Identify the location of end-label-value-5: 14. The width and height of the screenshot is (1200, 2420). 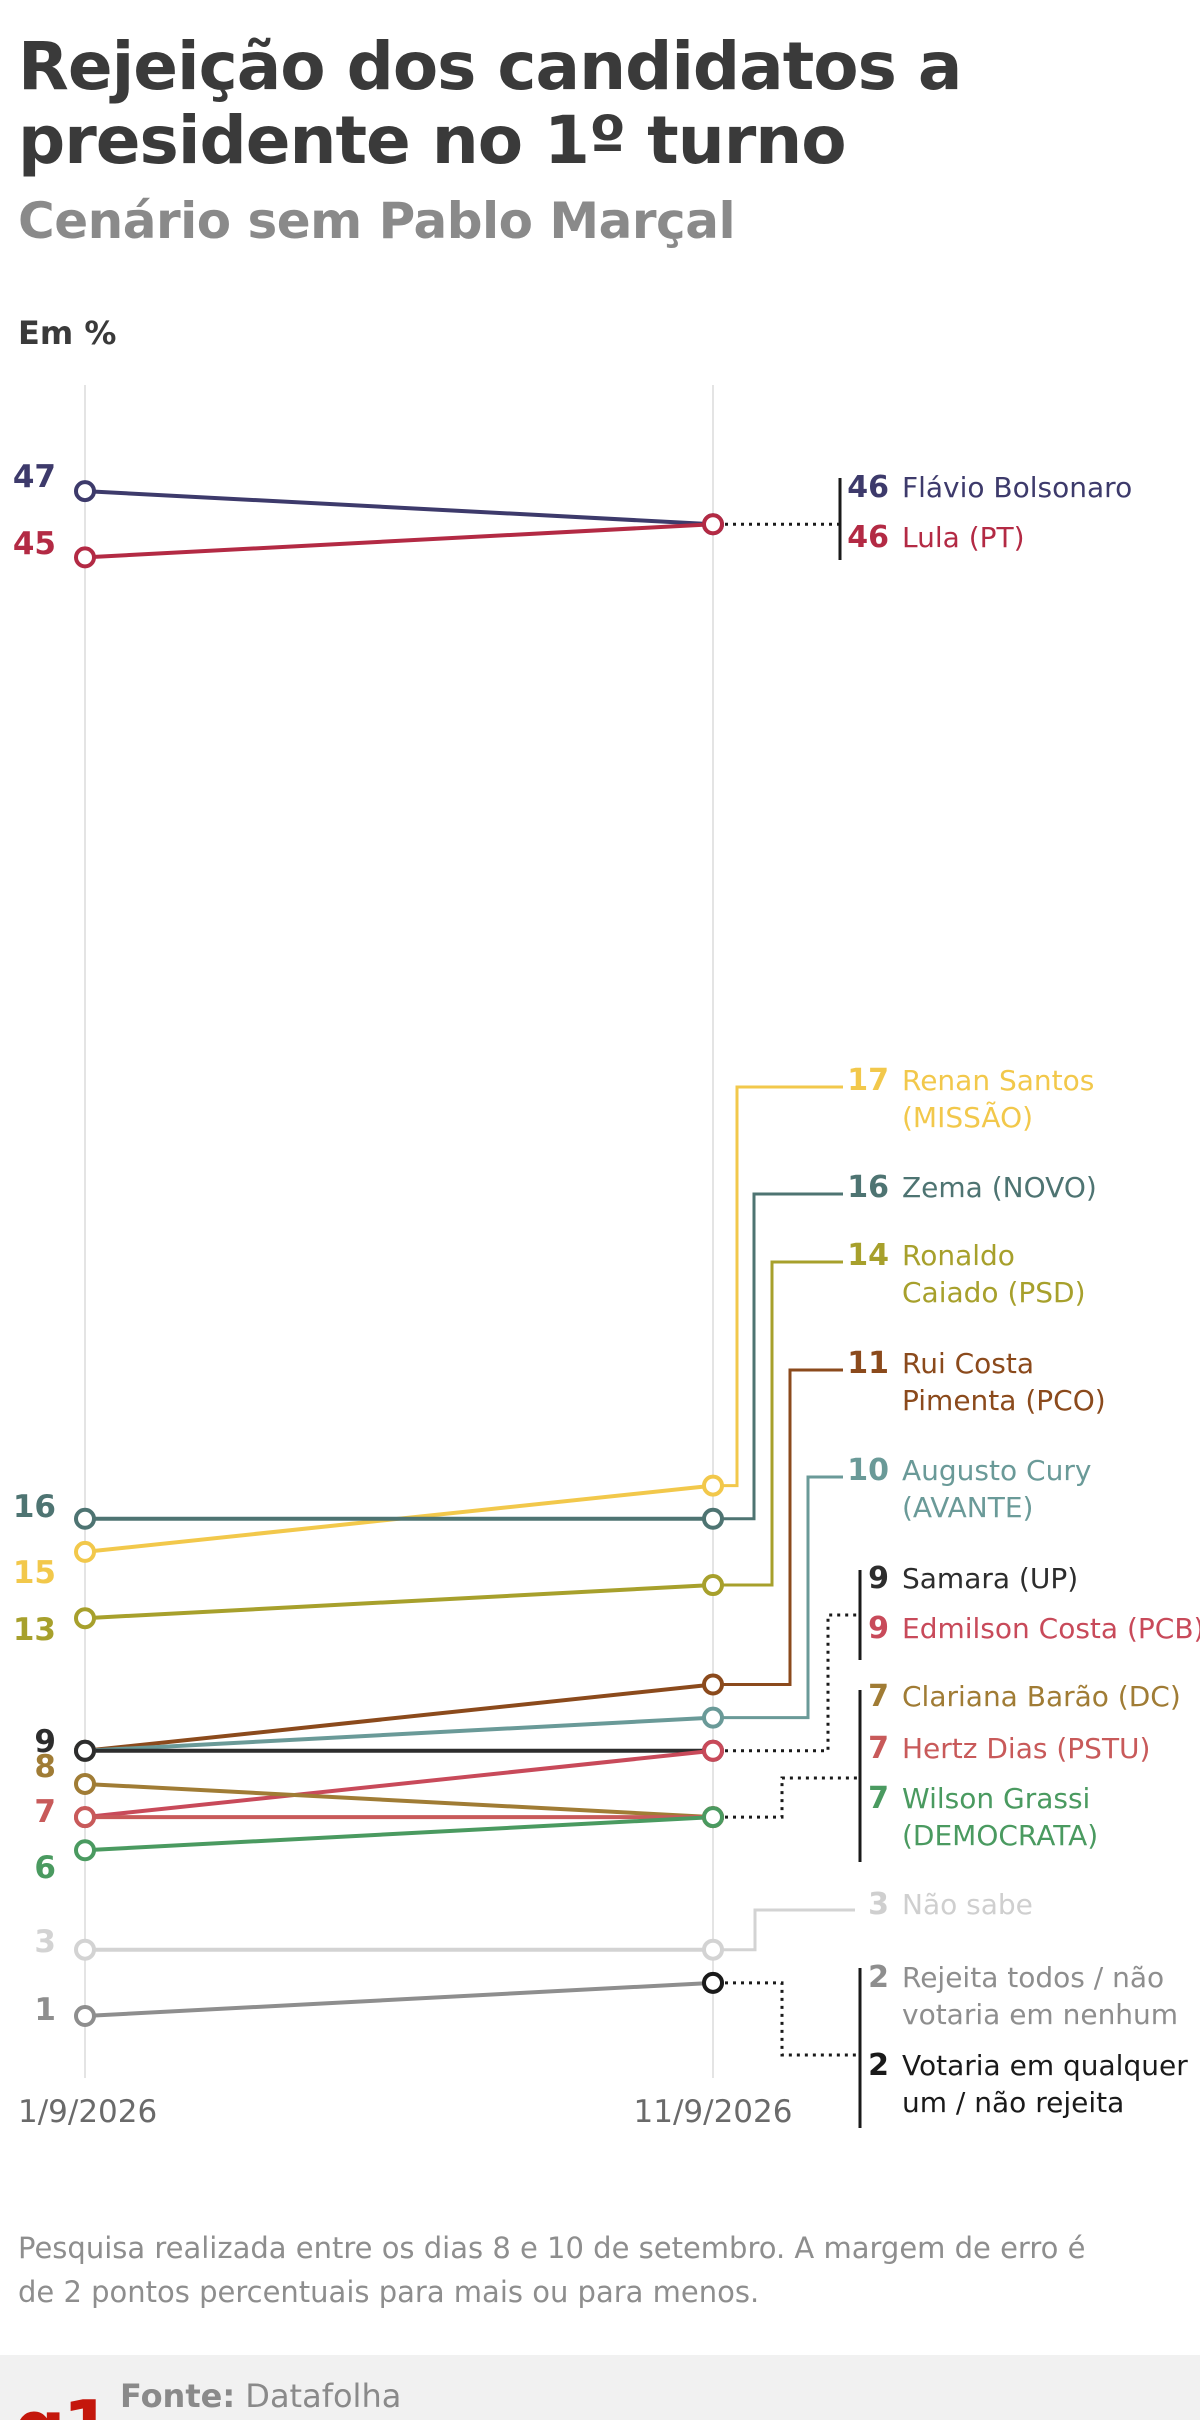
(868, 1255).